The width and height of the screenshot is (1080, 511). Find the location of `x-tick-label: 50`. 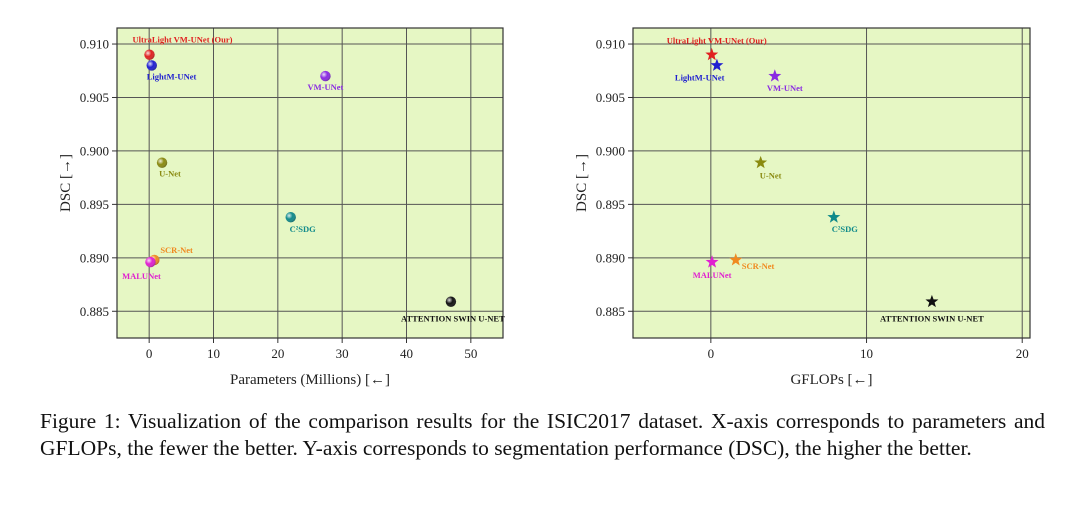

x-tick-label: 50 is located at coordinates (470, 353).